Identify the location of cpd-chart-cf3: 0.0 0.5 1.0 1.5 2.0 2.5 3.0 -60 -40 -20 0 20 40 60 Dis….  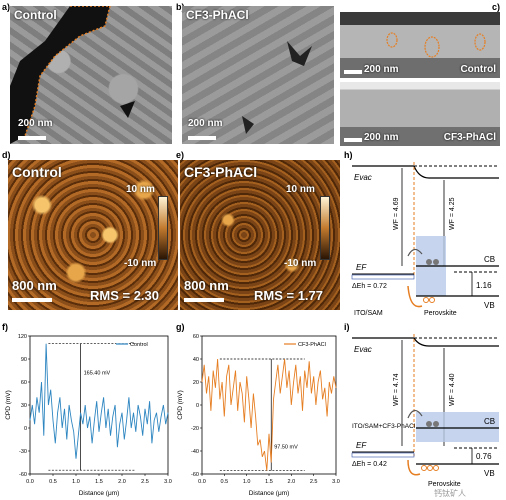
(258, 415).